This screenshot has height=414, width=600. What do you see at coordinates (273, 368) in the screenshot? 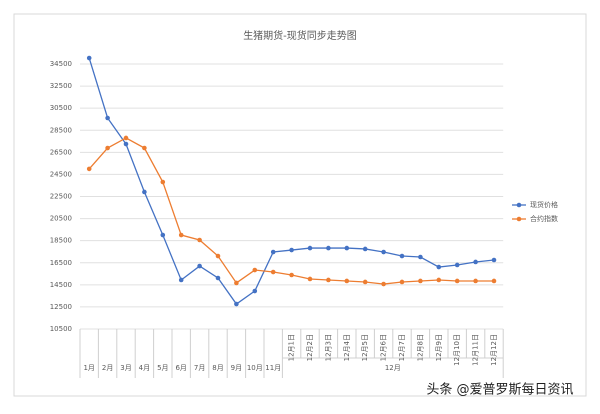
I see `x-tick-label: 11月` at bounding box center [273, 368].